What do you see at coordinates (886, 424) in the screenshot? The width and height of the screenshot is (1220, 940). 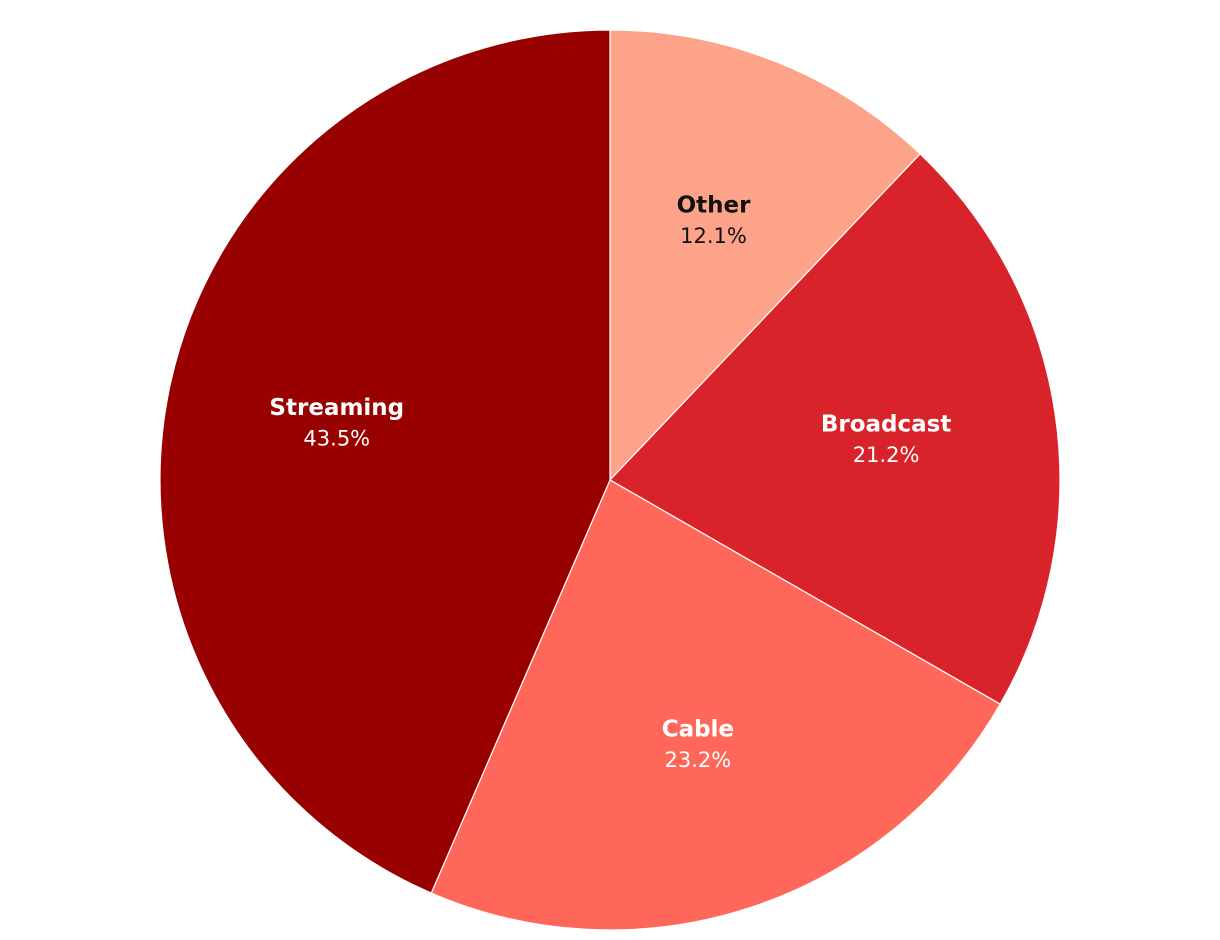 I see `slice-label: Broadcast` at bounding box center [886, 424].